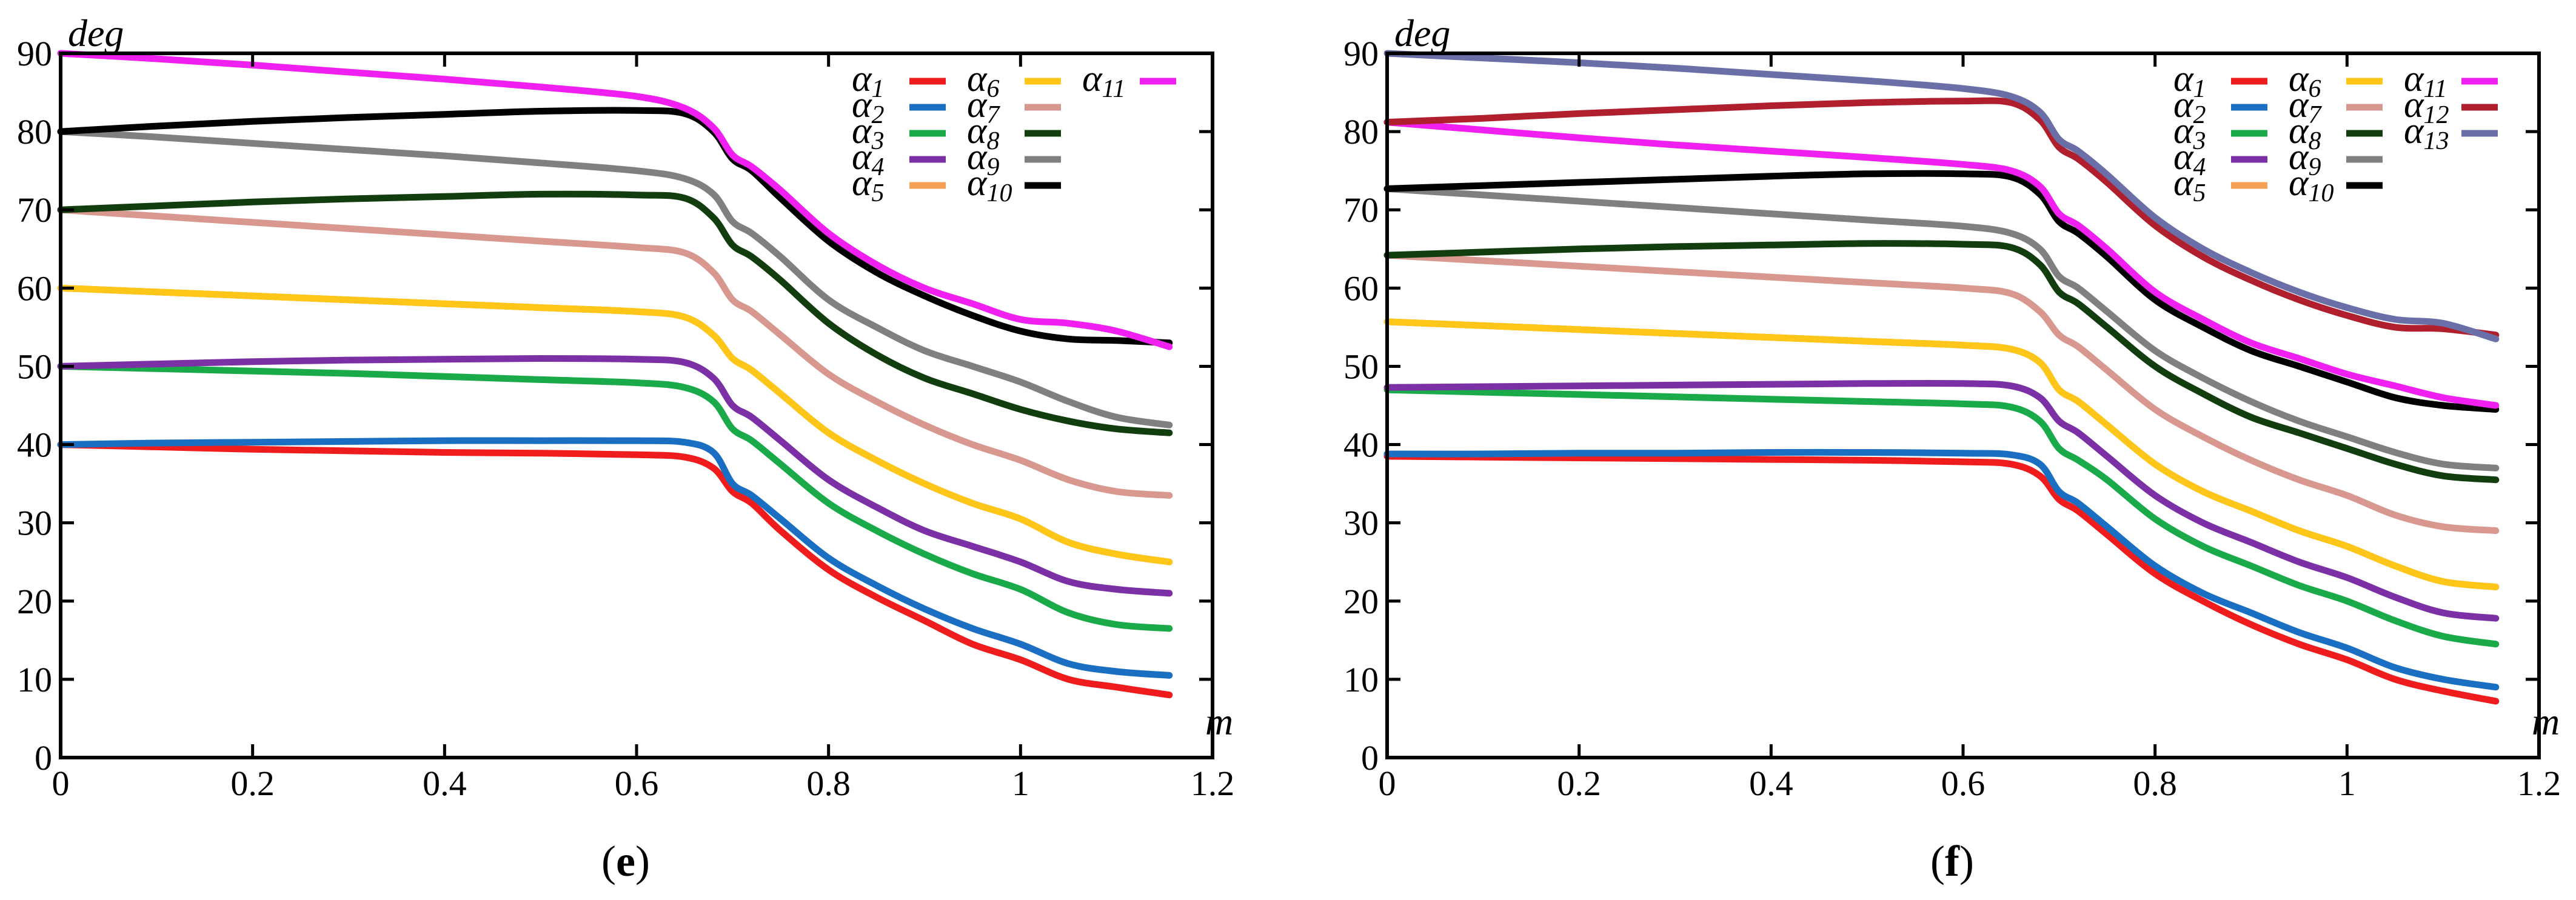  What do you see at coordinates (983, 80) in the screenshot?
I see `legend-label: α6` at bounding box center [983, 80].